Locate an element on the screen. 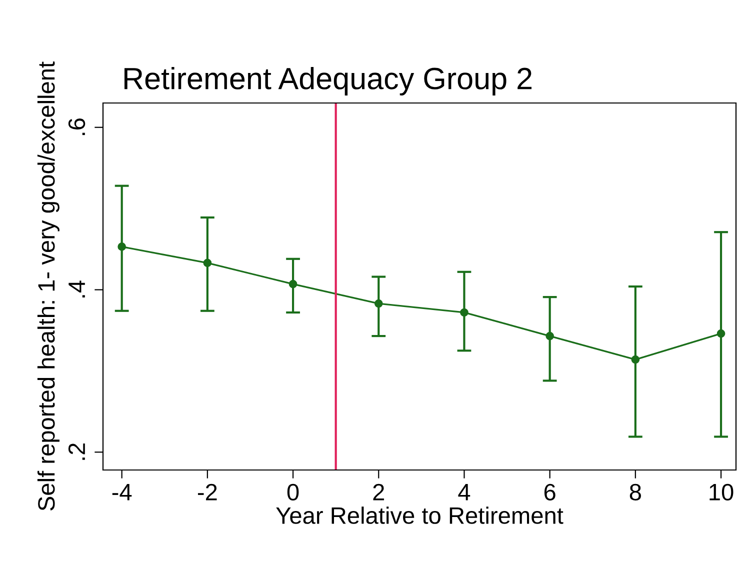 The width and height of the screenshot is (738, 573). x-tick-label: 8 is located at coordinates (635, 492).